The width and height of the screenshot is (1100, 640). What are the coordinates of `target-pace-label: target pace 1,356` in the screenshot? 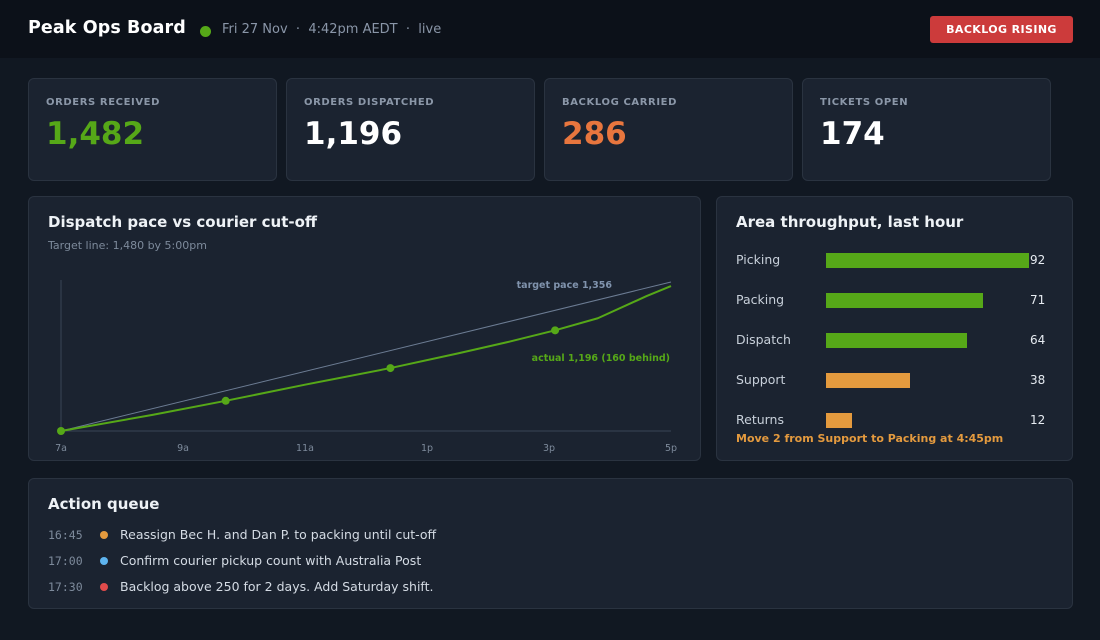 It's located at (565, 285).